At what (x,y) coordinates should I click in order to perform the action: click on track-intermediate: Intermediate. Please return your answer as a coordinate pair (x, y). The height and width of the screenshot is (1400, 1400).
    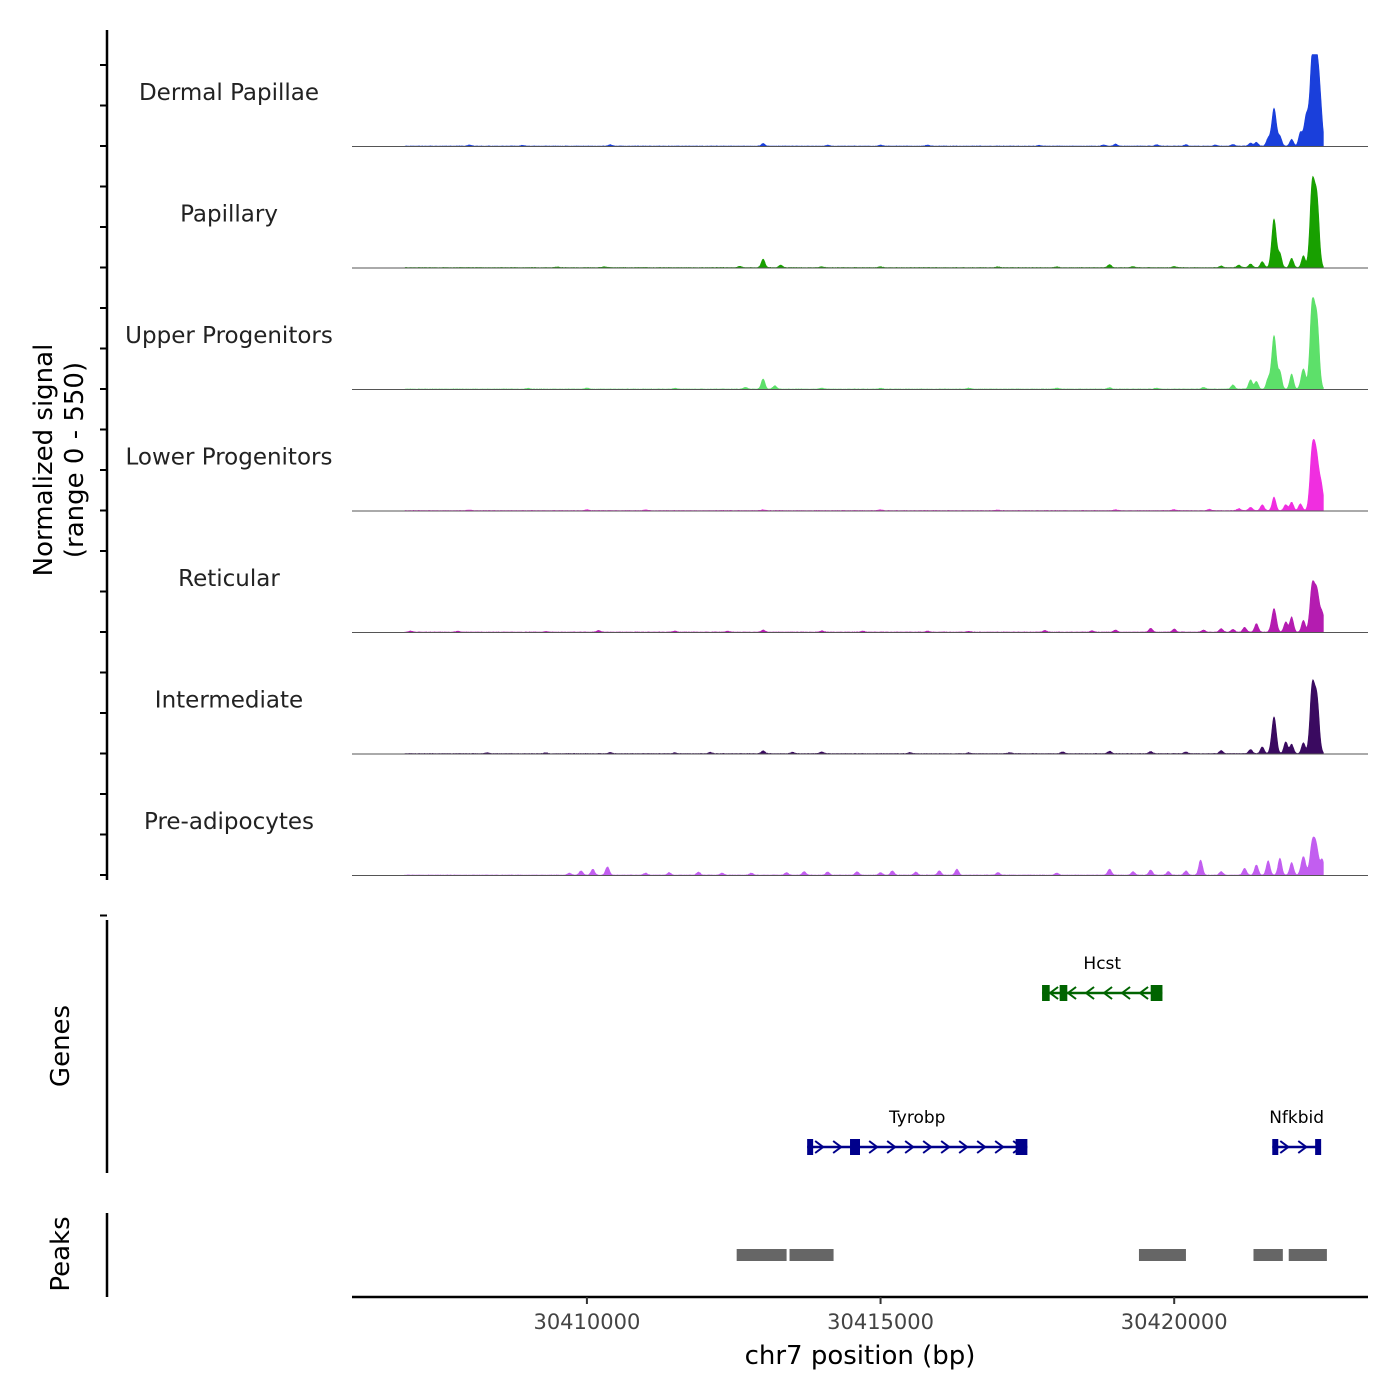
    Looking at the image, I should click on (761, 717).